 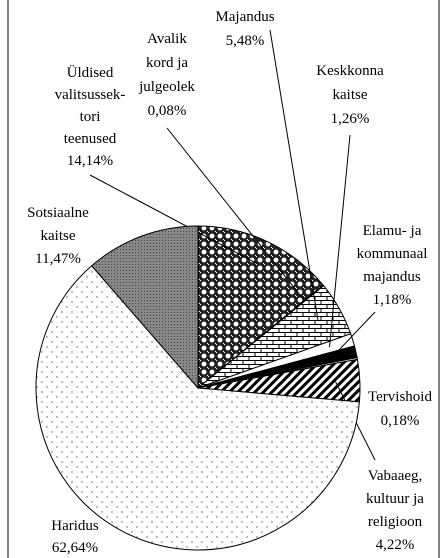 I want to click on value-label: 11,47%, so click(x=58, y=259).